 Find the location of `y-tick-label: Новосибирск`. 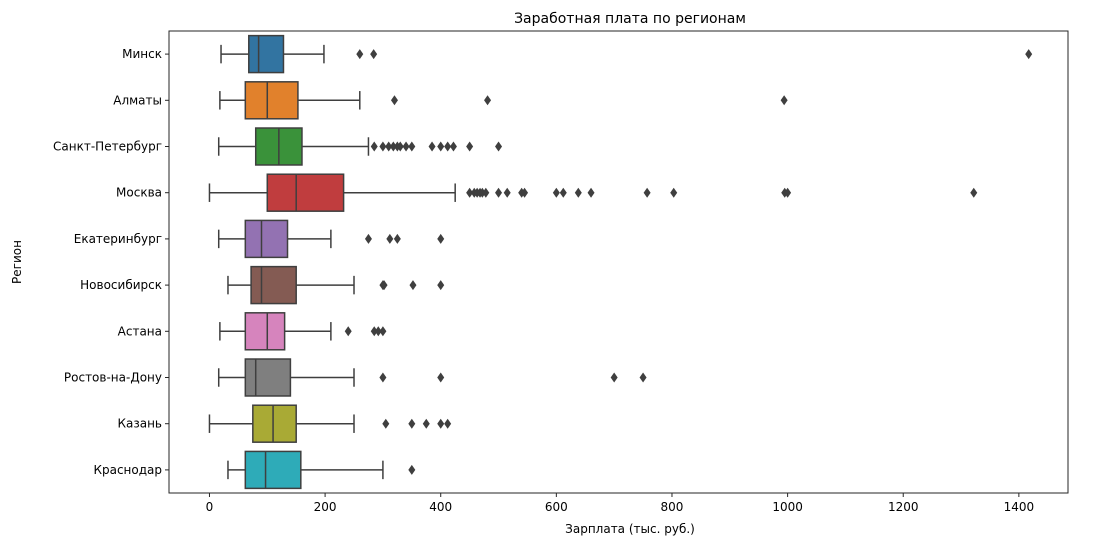

y-tick-label: Новосибирск is located at coordinates (121, 285).